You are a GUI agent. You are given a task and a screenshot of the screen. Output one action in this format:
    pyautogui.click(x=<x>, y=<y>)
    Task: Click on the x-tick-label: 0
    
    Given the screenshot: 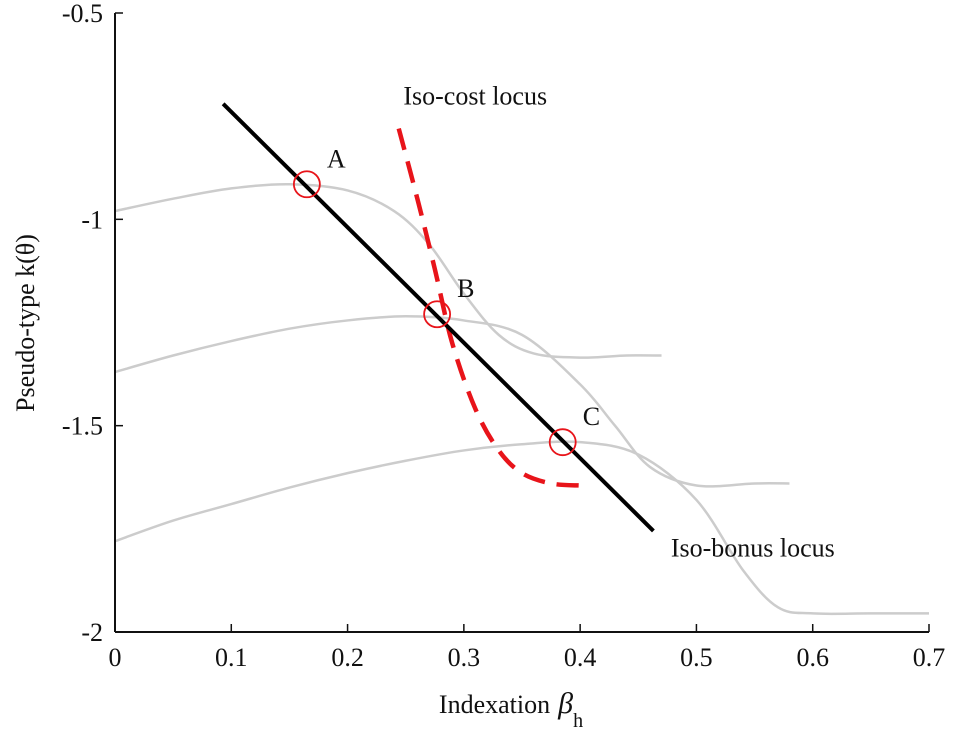 What is the action you would take?
    pyautogui.click(x=115, y=657)
    